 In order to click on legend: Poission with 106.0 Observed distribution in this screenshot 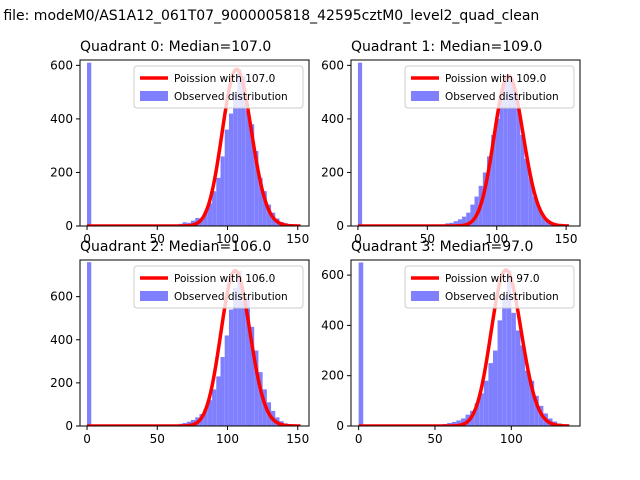, I will do `click(218, 287)`.